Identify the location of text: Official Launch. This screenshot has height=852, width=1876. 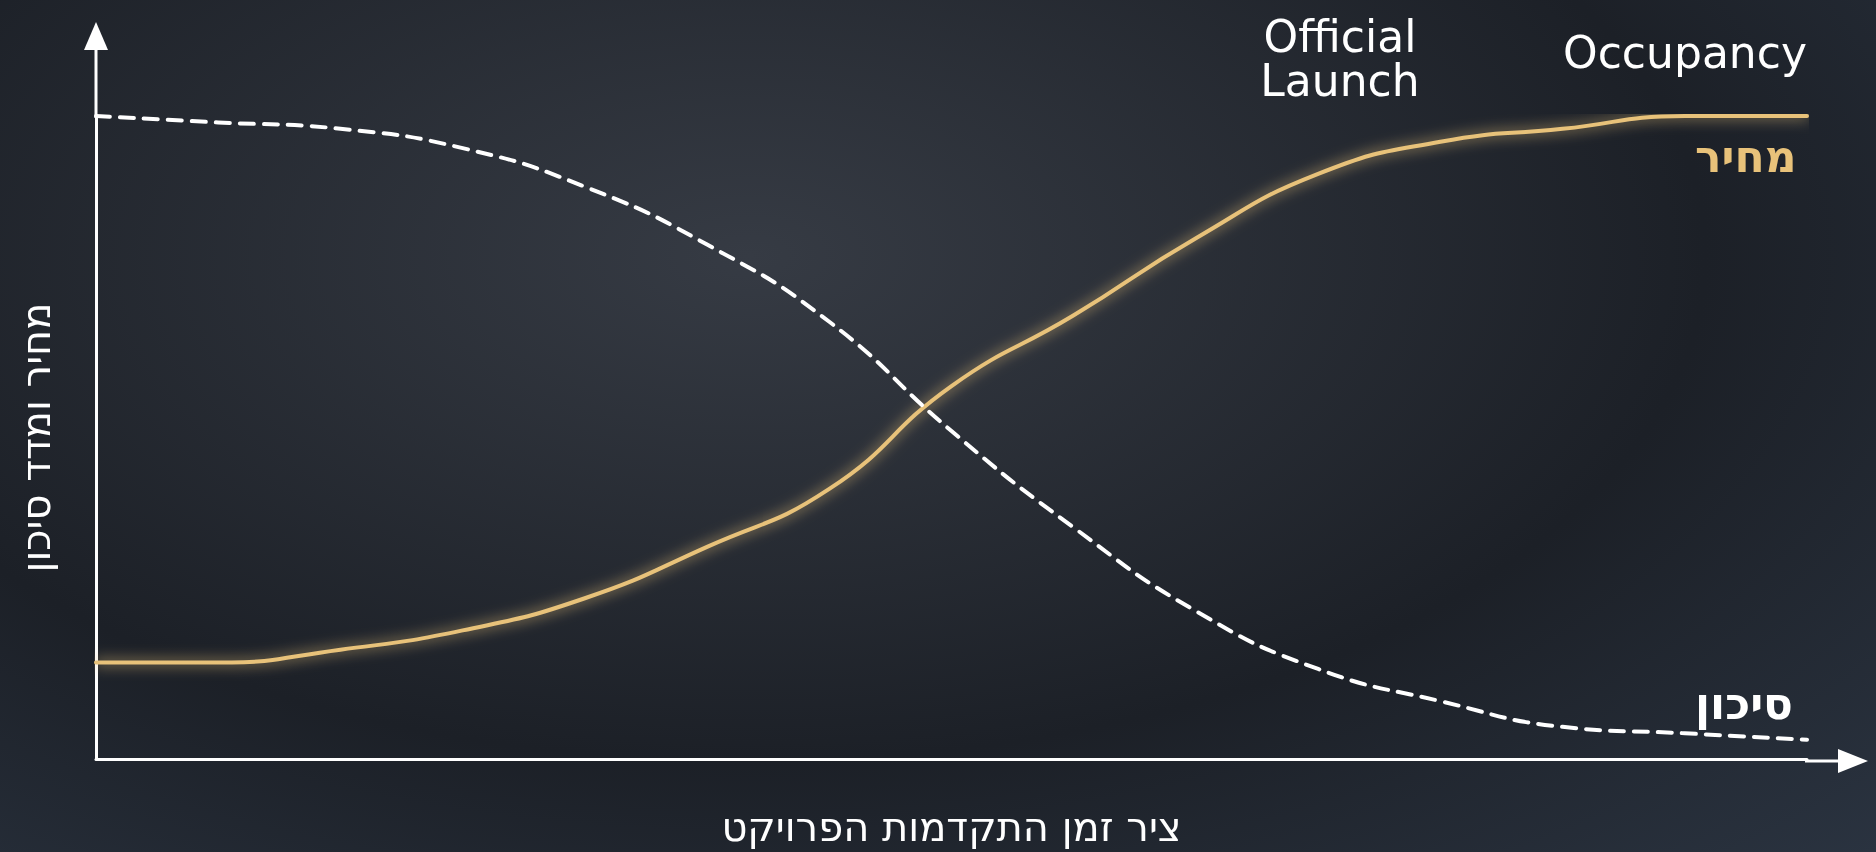
(1340, 58).